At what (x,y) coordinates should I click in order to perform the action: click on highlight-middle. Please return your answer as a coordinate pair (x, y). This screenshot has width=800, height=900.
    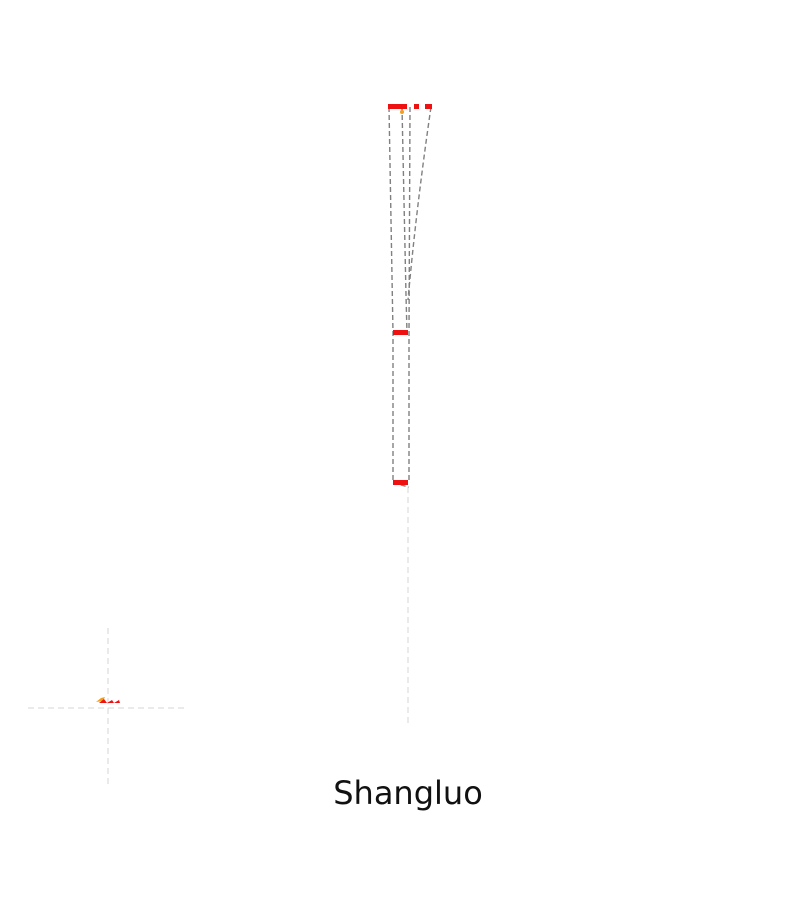
    Looking at the image, I should click on (400, 332).